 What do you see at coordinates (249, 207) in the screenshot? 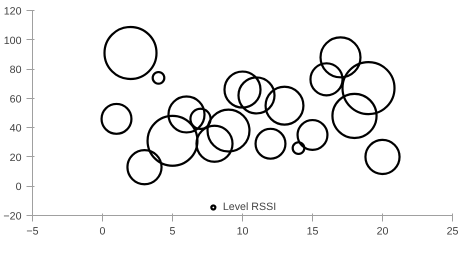
I see `legend-label: Level RSSI` at bounding box center [249, 207].